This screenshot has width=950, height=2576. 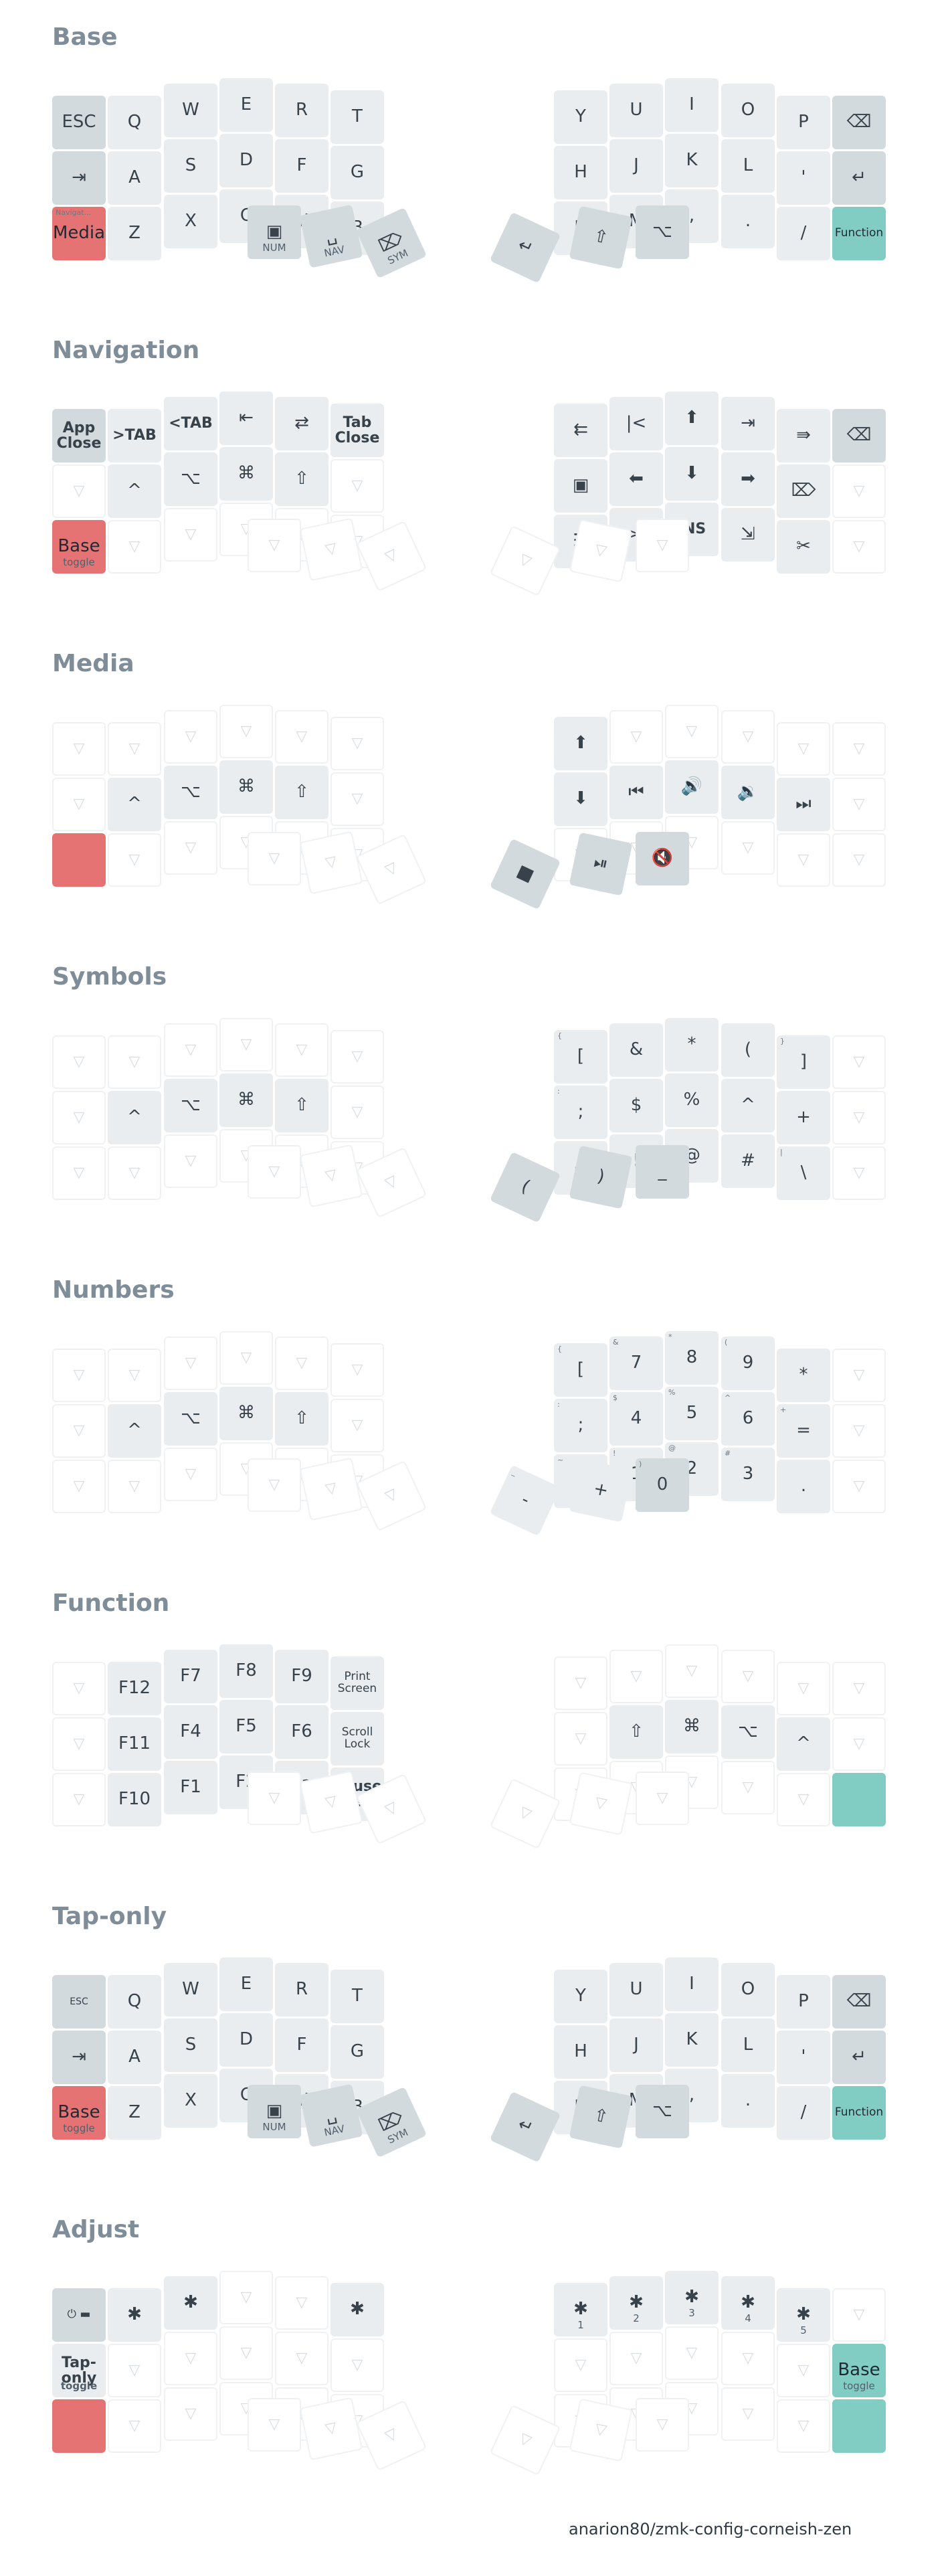 I want to click on key: &, so click(x=636, y=1050).